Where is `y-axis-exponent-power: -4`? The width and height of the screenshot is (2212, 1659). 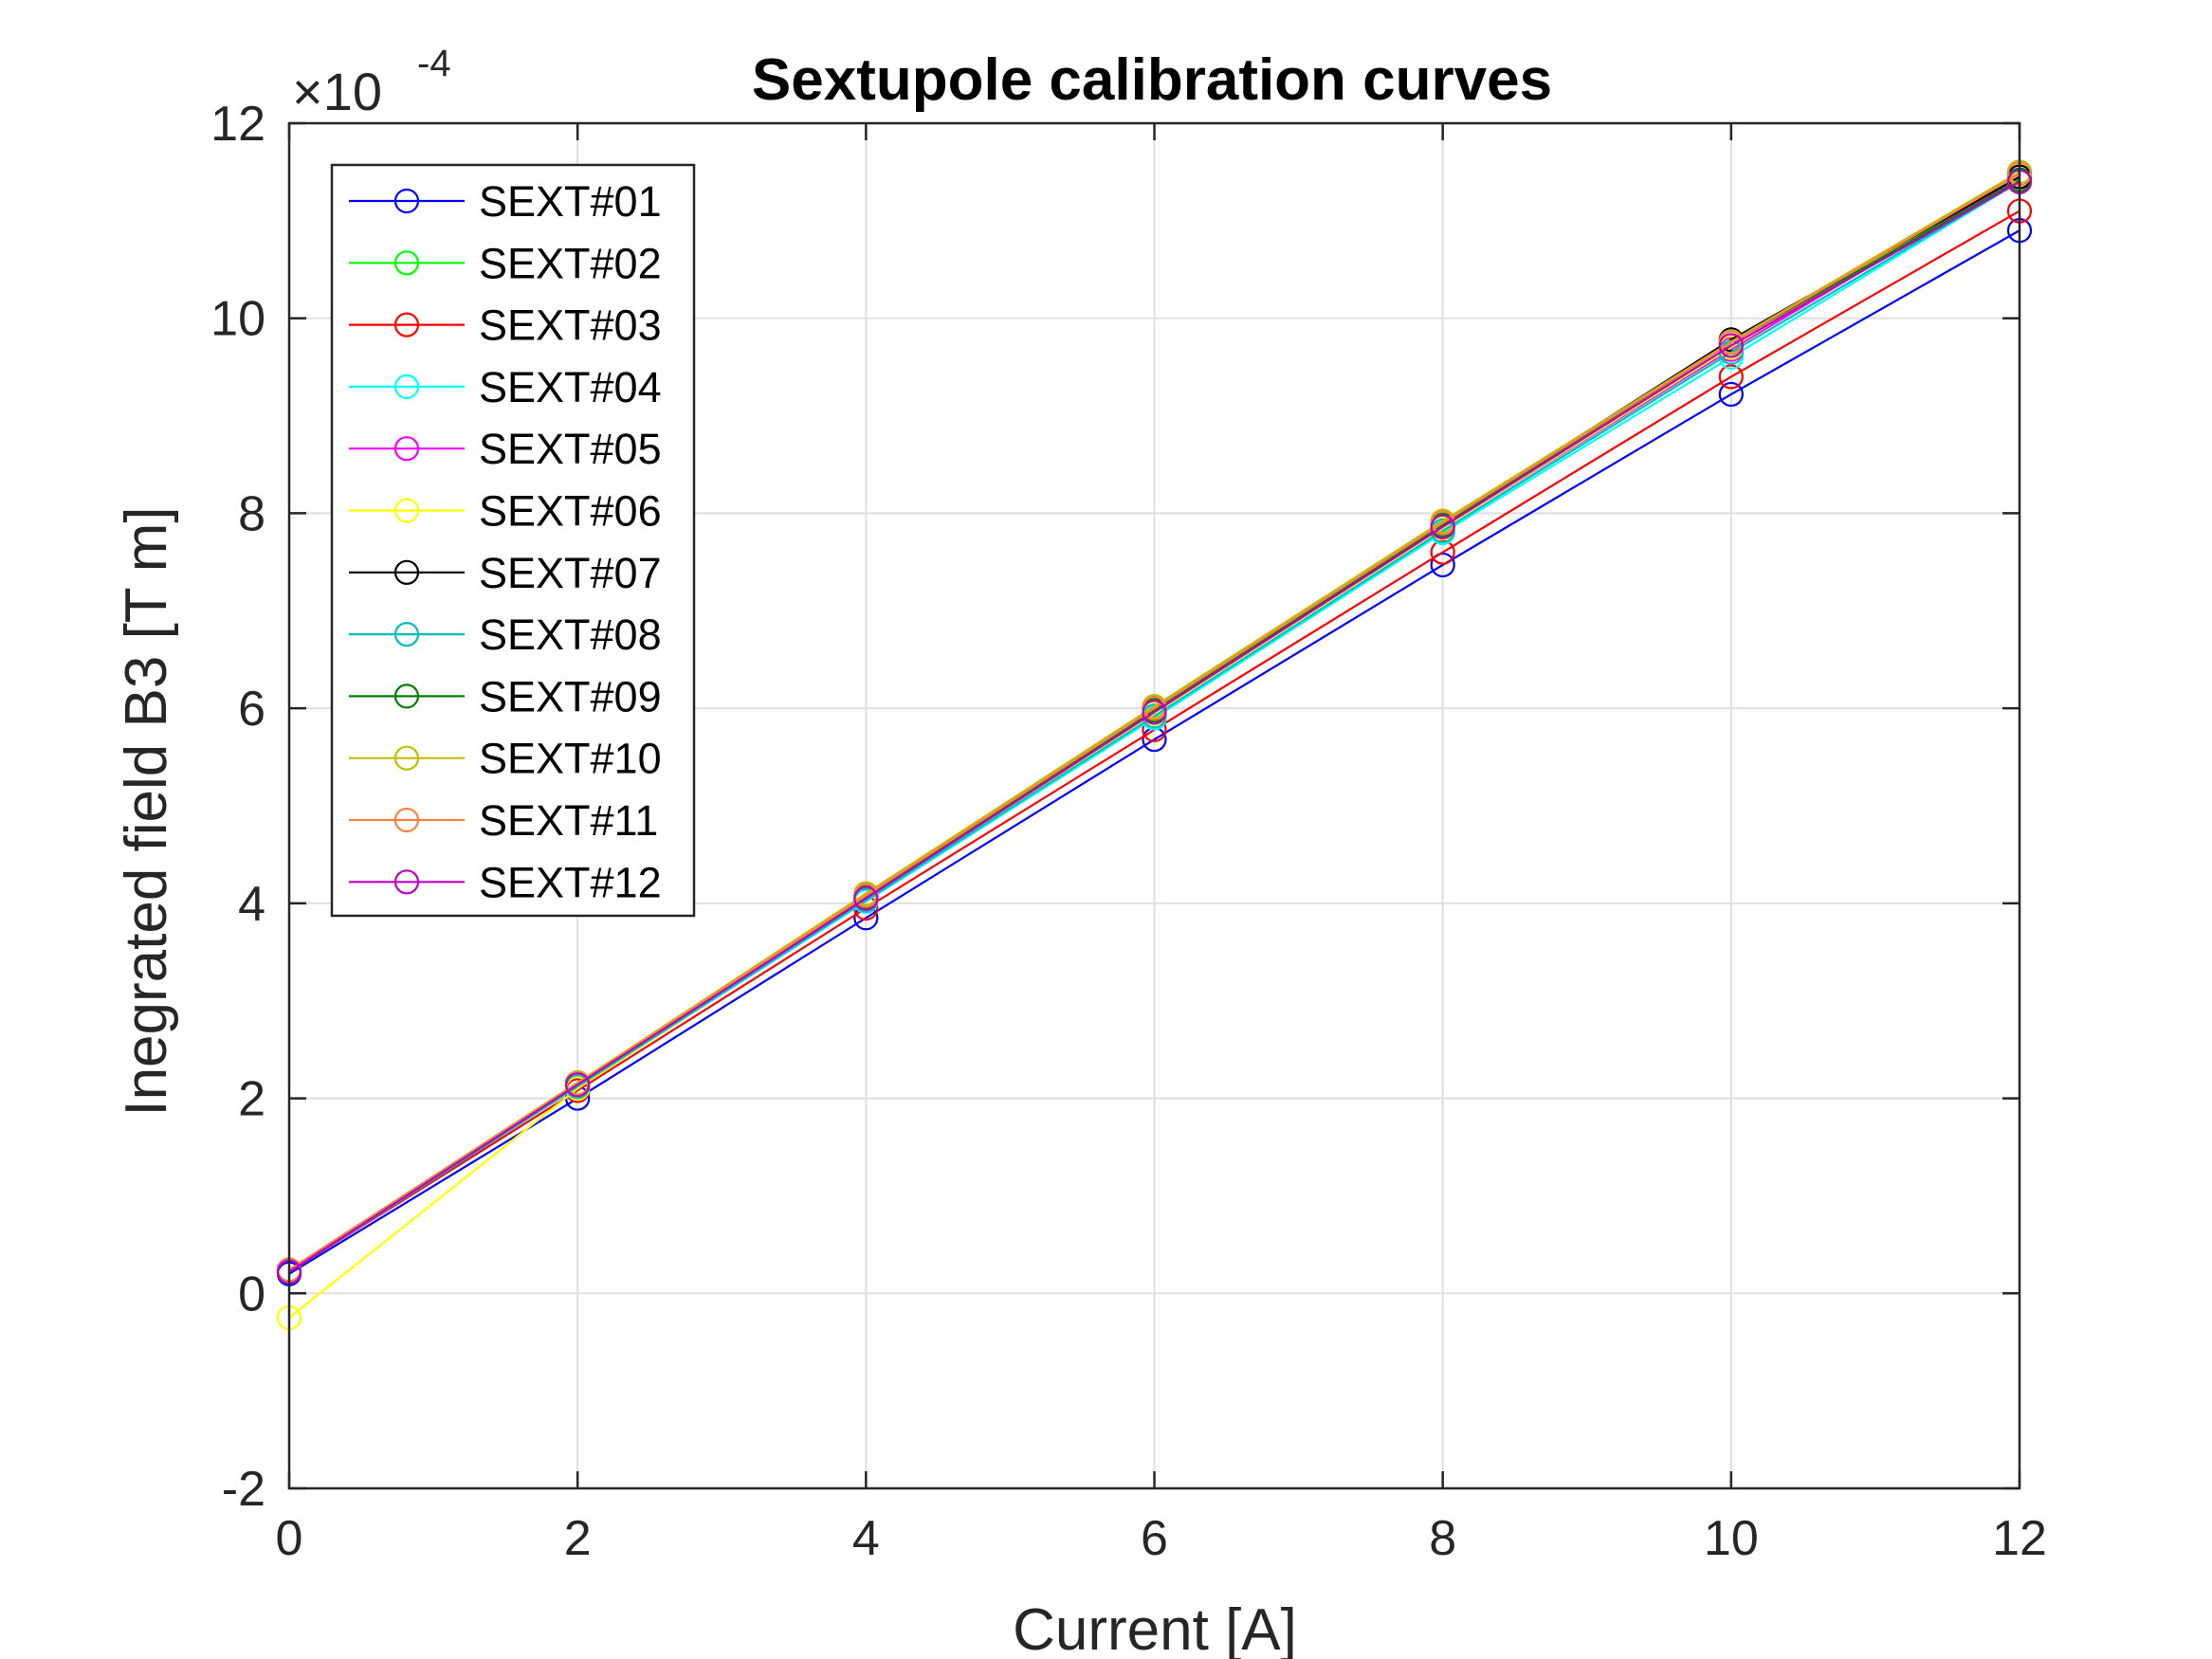
y-axis-exponent-power: -4 is located at coordinates (434, 63).